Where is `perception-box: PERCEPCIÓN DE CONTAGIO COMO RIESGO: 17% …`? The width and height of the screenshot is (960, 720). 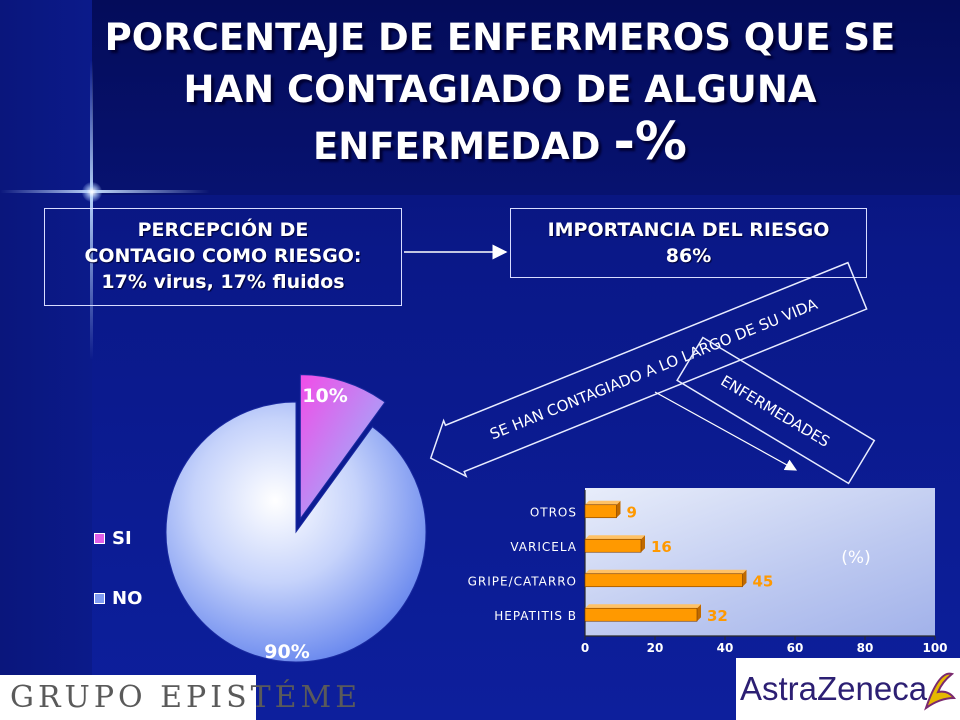 perception-box: PERCEPCIÓN DE CONTAGIO COMO RIESGO: 17% … is located at coordinates (223, 257).